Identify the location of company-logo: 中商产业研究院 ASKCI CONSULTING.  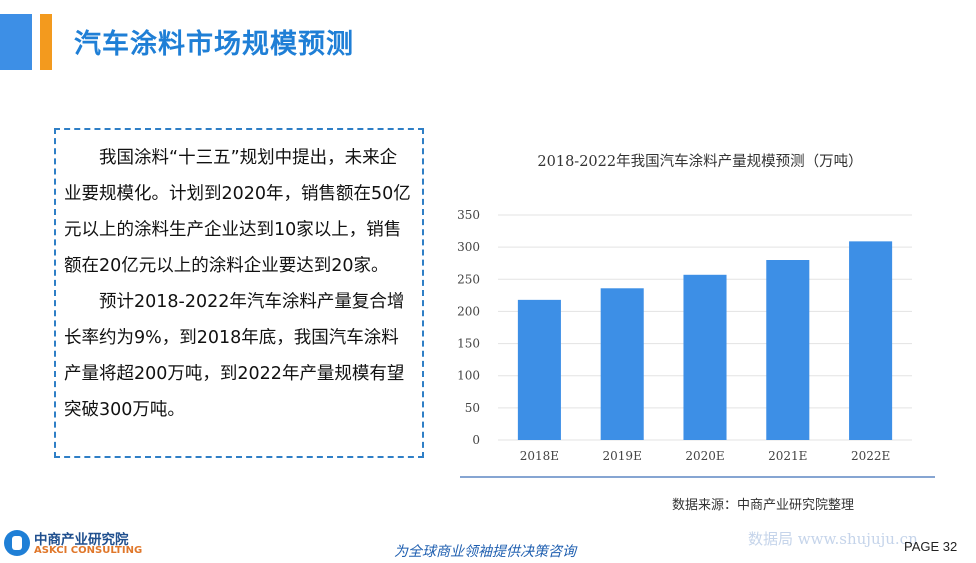
(79, 544).